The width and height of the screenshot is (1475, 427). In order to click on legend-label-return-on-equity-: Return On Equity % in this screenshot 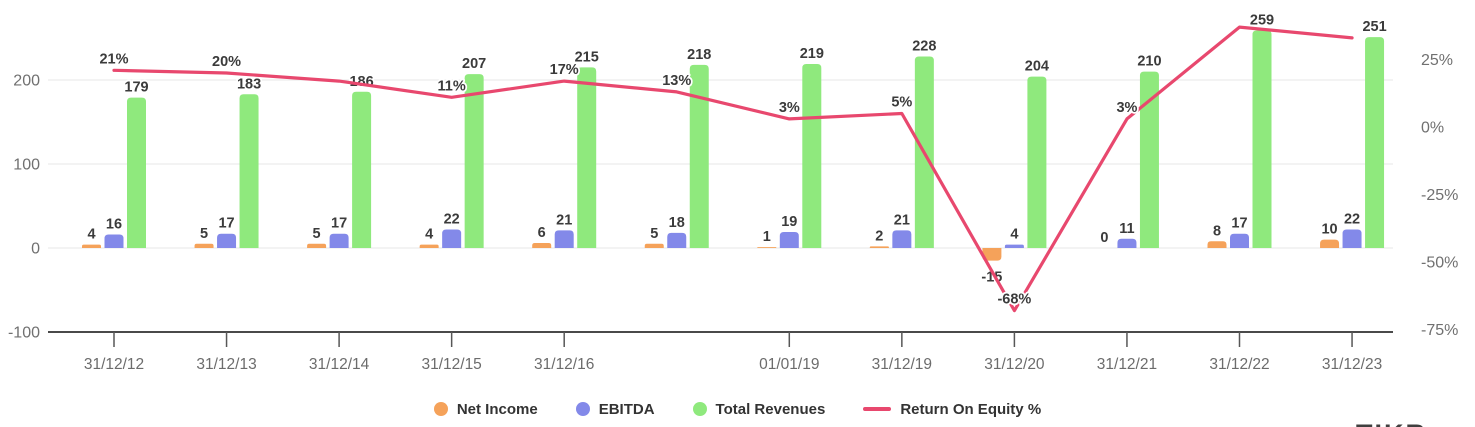, I will do `click(971, 409)`.